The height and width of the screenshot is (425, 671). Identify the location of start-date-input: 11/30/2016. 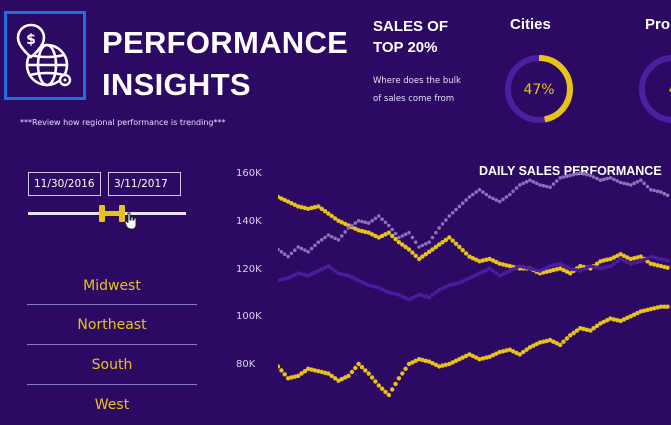
(64, 184).